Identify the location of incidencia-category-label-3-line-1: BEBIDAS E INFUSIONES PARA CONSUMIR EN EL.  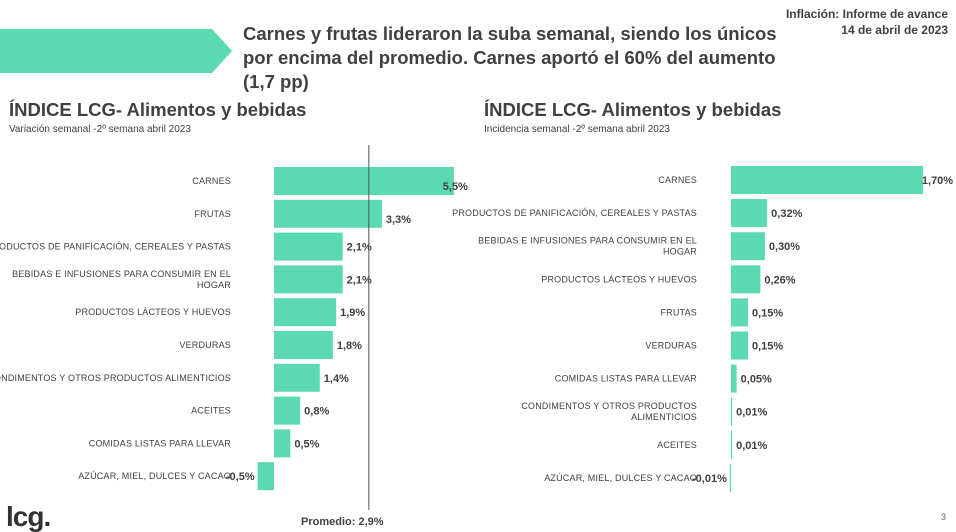
(587, 241).